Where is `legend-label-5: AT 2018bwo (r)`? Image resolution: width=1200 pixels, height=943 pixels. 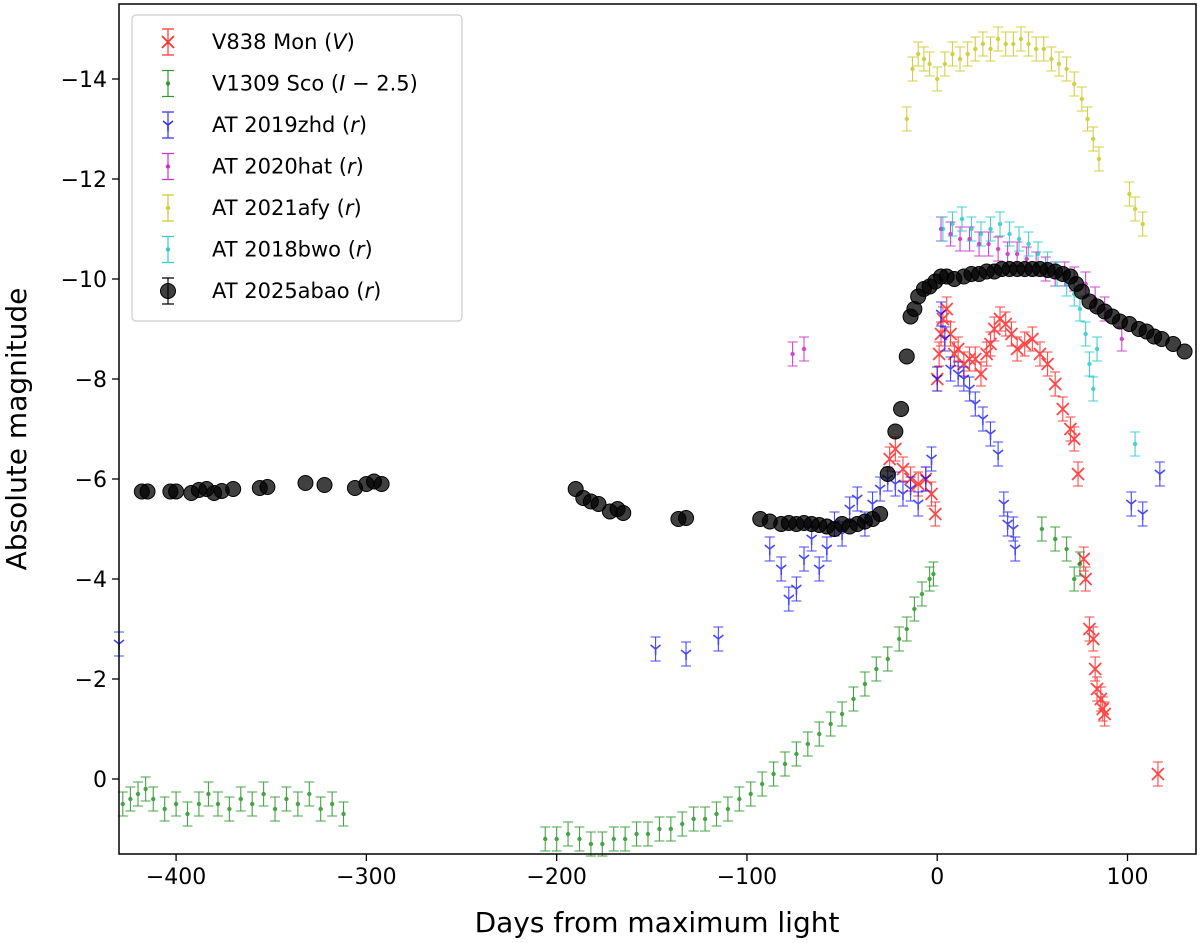
legend-label-5: AT 2018bwo (r) is located at coordinates (292, 250).